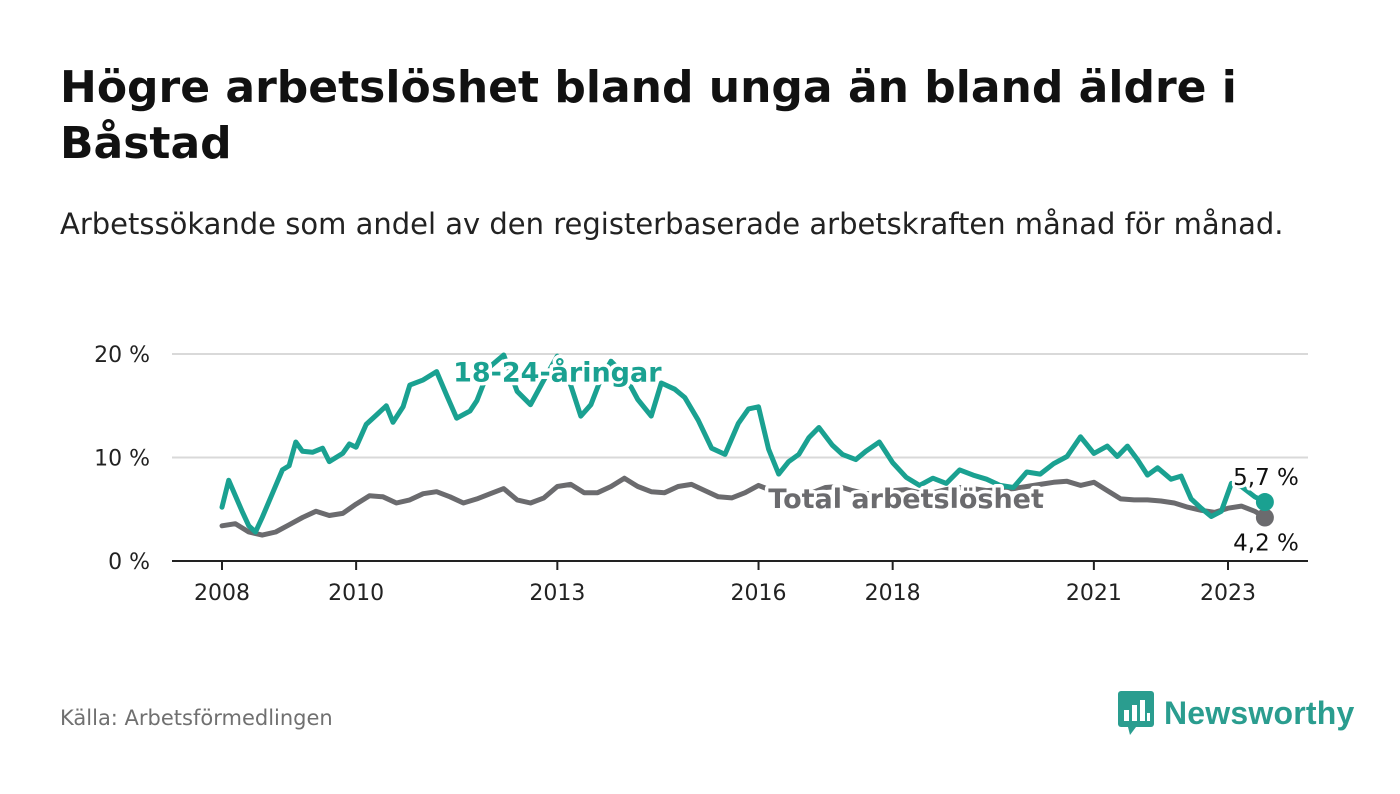  Describe the element at coordinates (557, 373) in the screenshot. I see `series-label: 18-24-åringar` at that location.